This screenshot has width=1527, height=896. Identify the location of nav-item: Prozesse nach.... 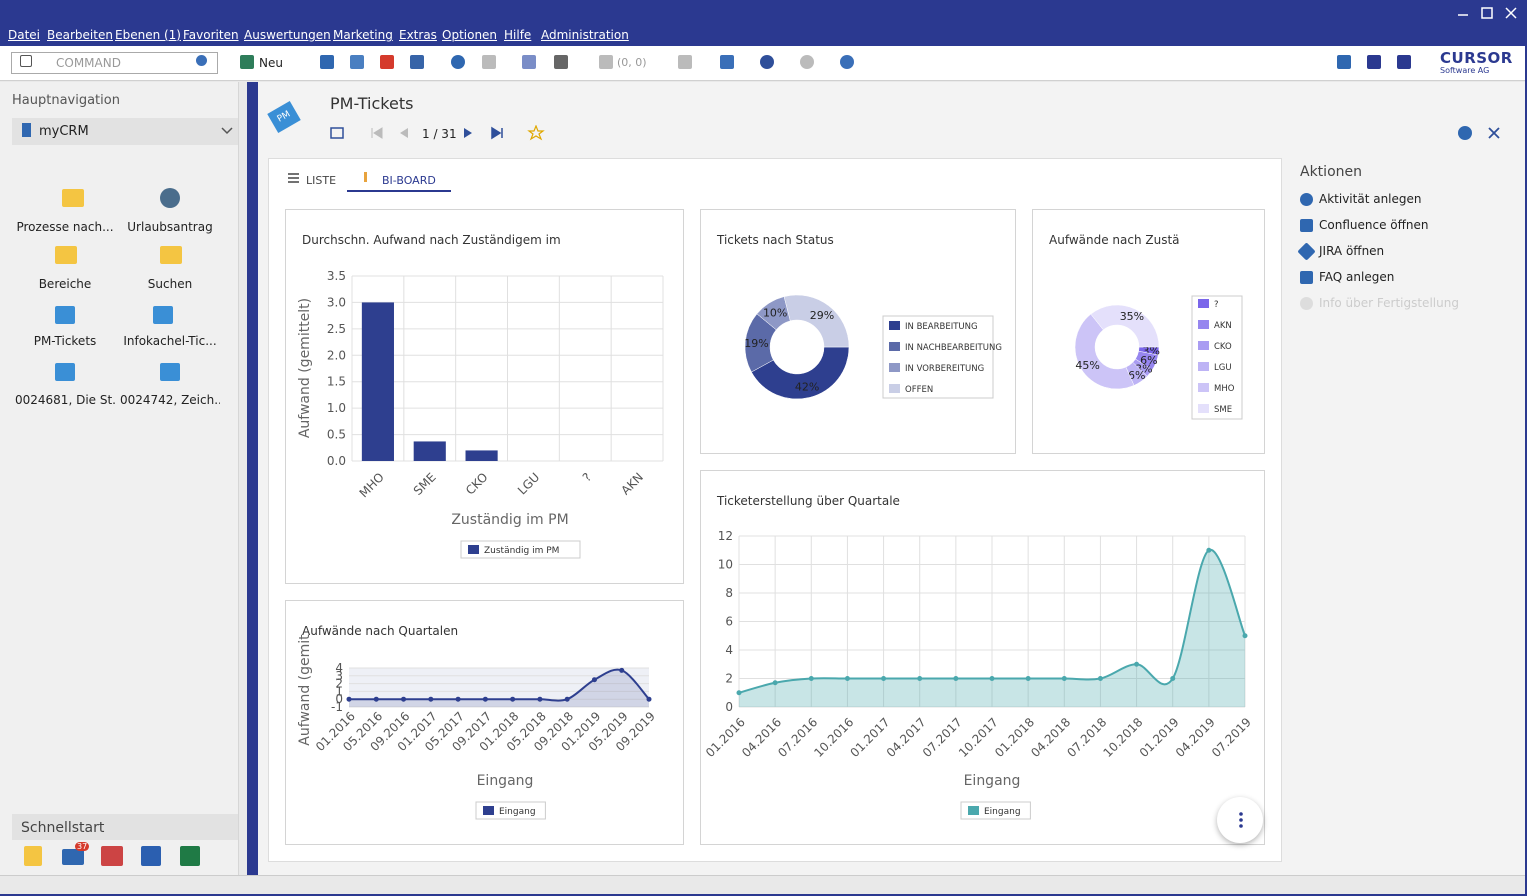
(65, 227).